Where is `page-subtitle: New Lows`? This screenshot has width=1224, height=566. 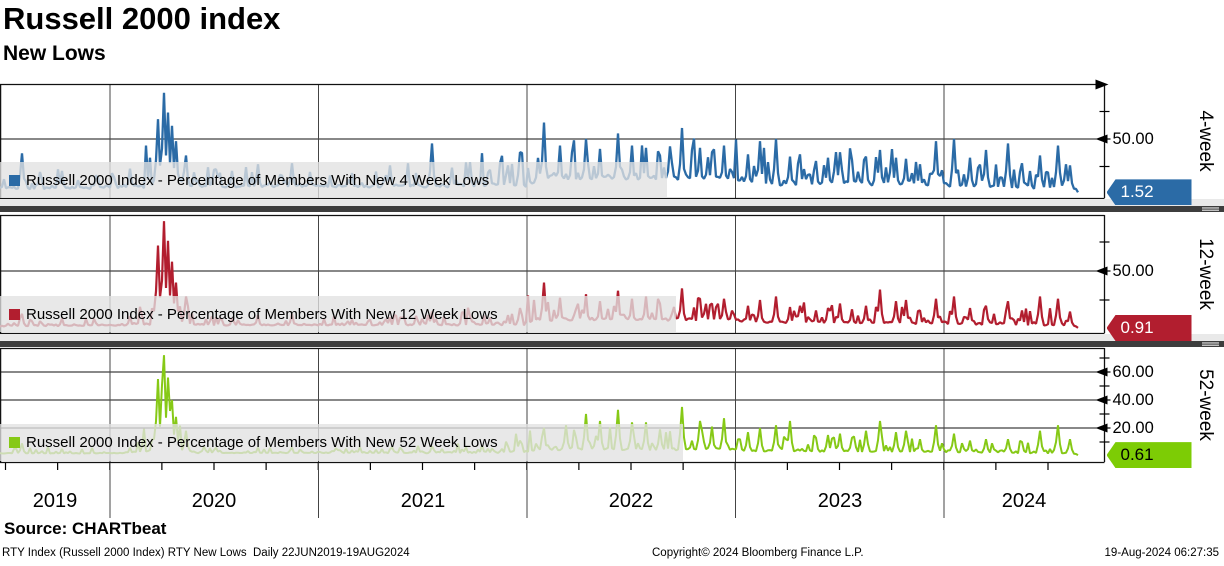 page-subtitle: New Lows is located at coordinates (54, 53).